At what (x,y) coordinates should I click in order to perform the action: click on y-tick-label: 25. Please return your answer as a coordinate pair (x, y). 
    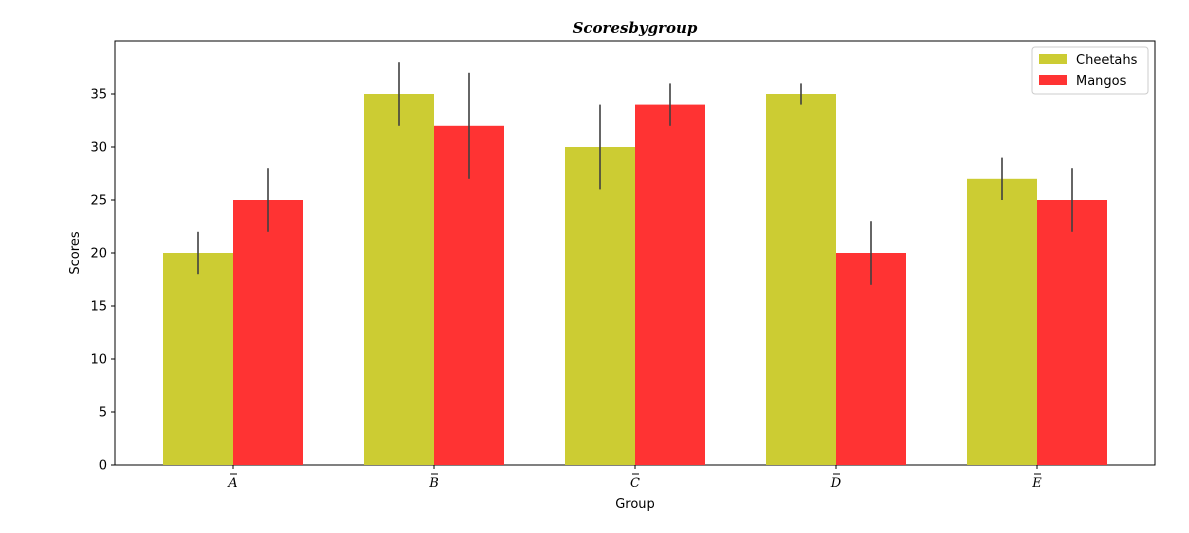
    Looking at the image, I should click on (98, 201).